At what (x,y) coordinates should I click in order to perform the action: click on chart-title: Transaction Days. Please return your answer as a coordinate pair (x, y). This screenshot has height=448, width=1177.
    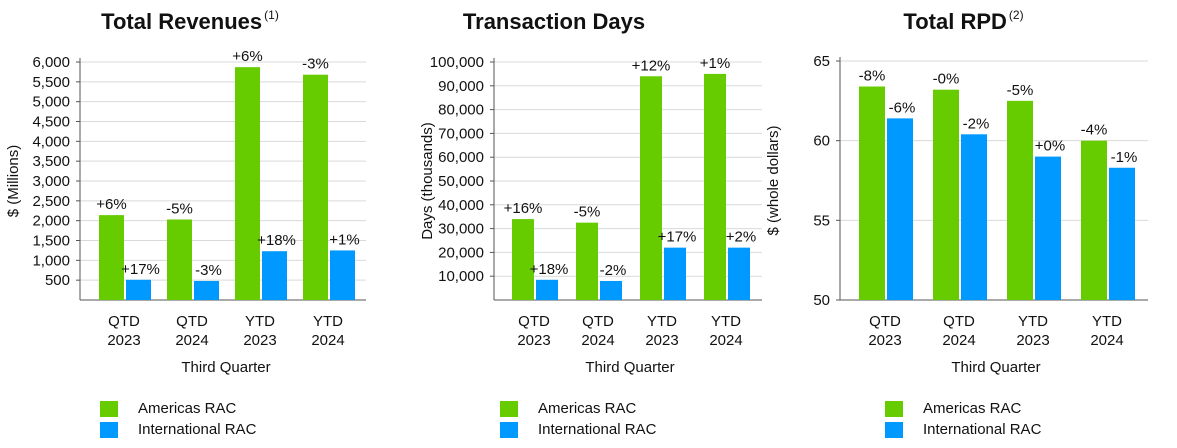
    Looking at the image, I should click on (555, 21).